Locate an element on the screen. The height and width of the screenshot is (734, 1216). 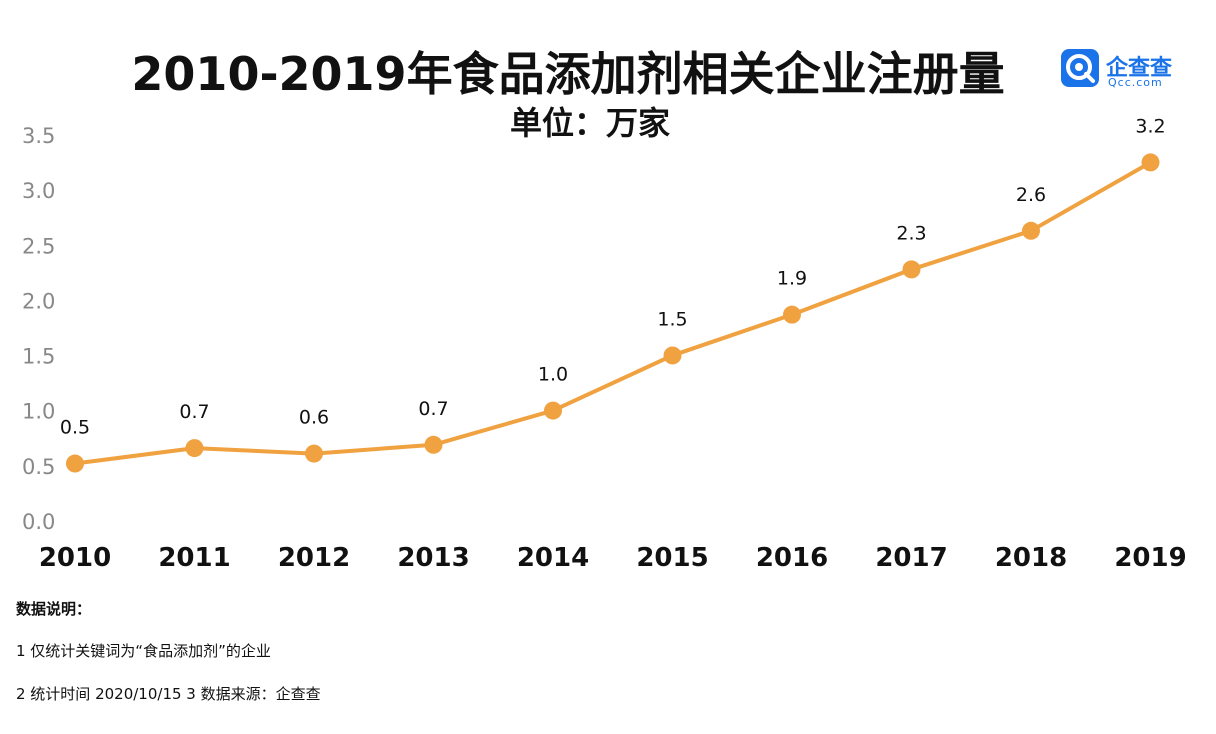
note-line-2: 2 统计时间 2020/10/15 3 数据来源：企查查 is located at coordinates (168, 694).